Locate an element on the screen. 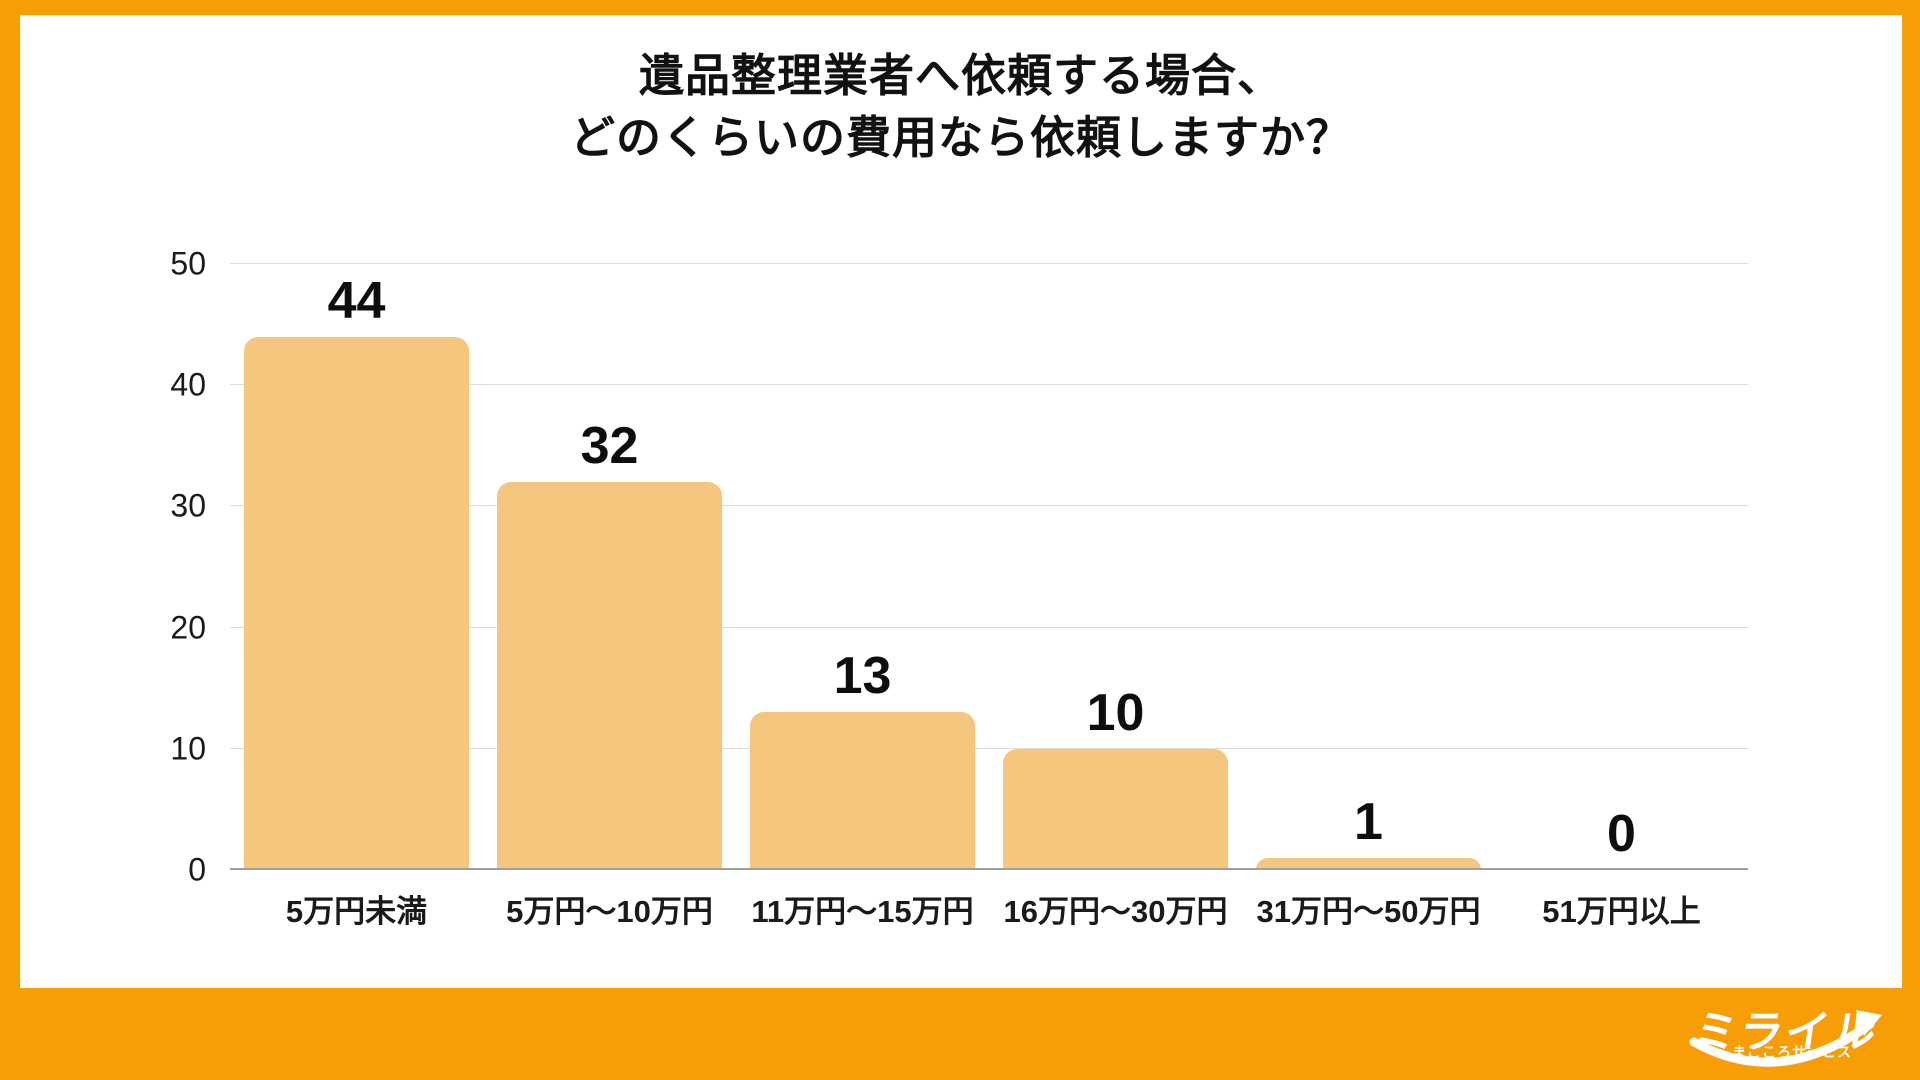 The height and width of the screenshot is (1080, 1920). brand-logo: ミライル まごころサービス is located at coordinates (1789, 1036).